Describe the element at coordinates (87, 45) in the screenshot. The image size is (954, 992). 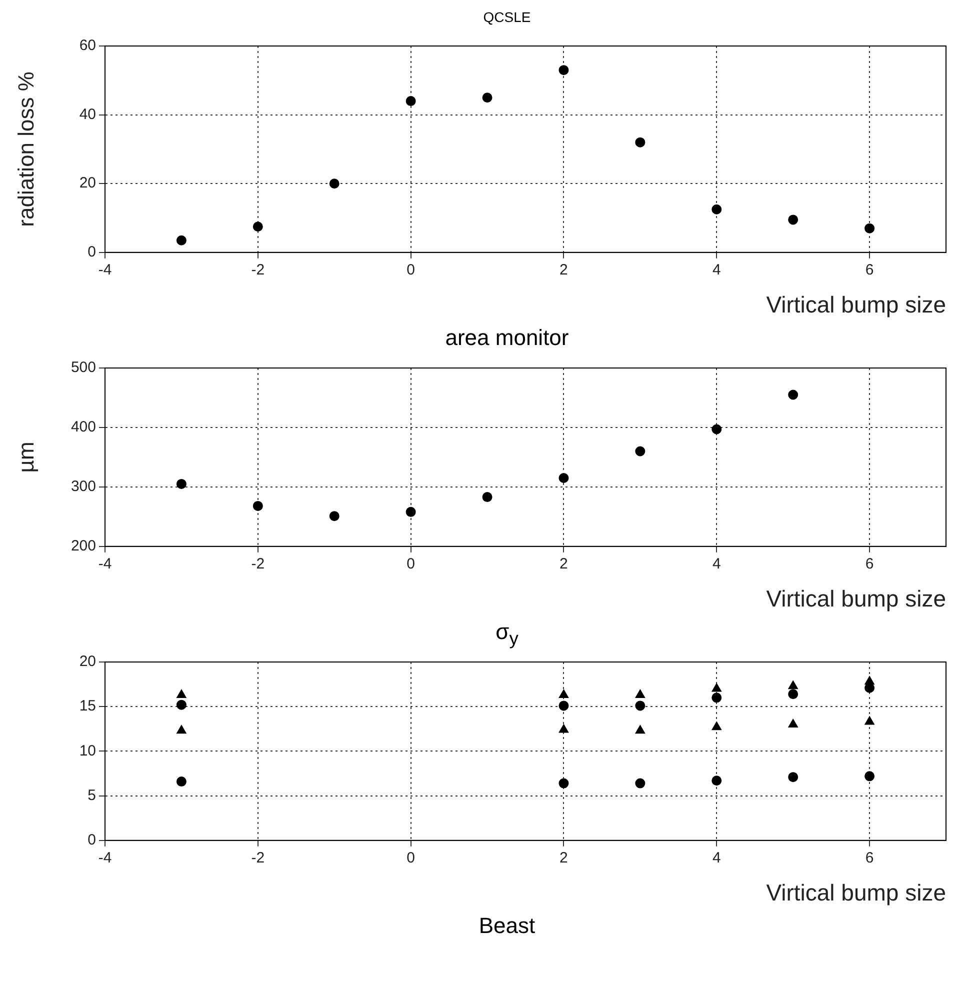
I see `y-tick-label: 60` at that location.